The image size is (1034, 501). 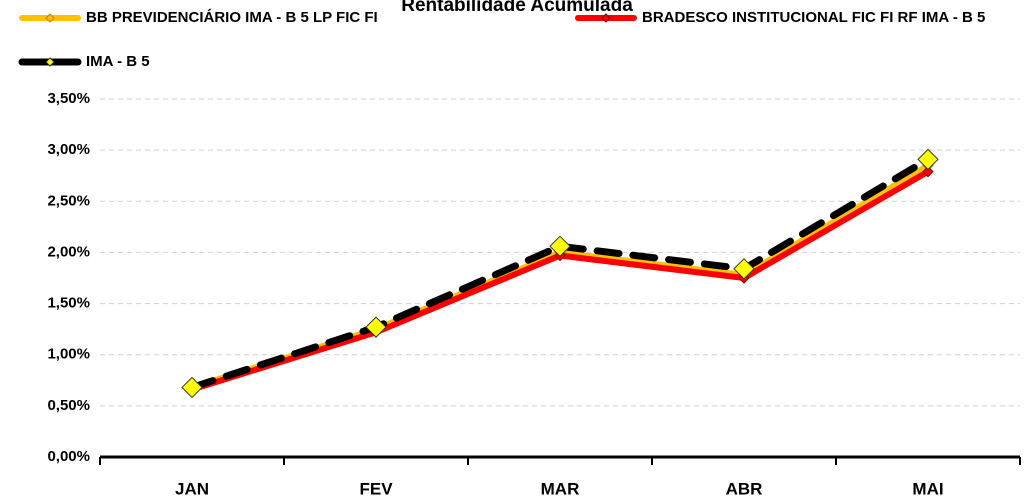 I want to click on x-tick-label: MAI, so click(x=927, y=488).